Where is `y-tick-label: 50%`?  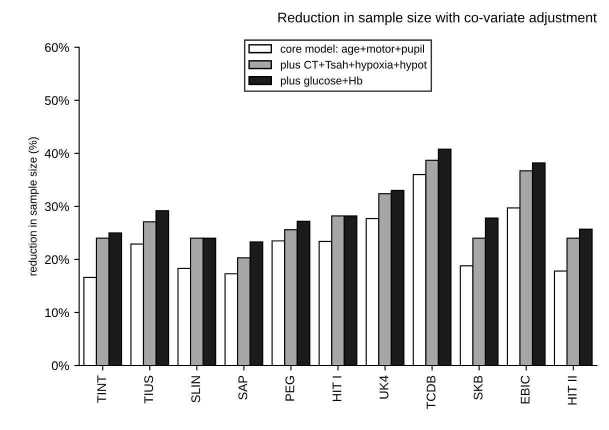
y-tick-label: 50% is located at coordinates (57, 100).